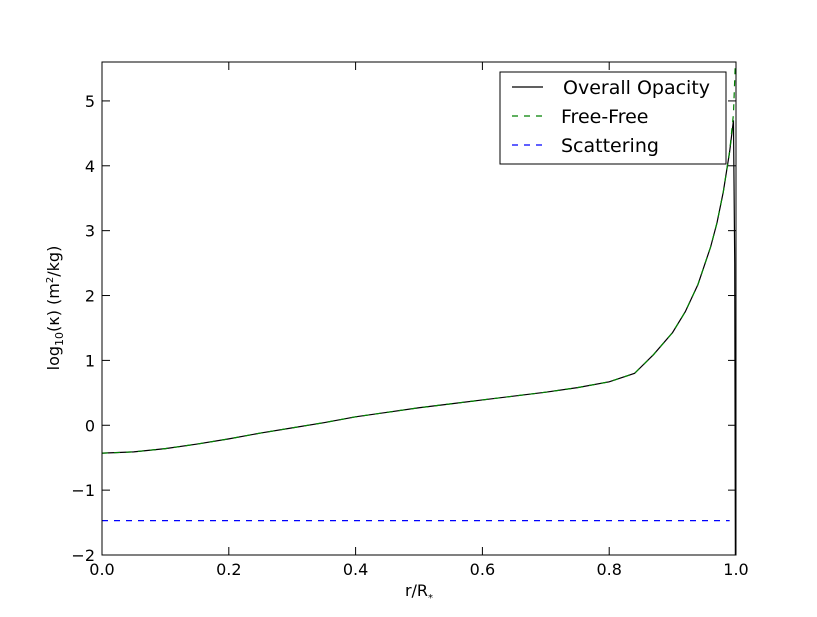 This screenshot has width=817, height=617. What do you see at coordinates (83, 490) in the screenshot?
I see `y-tick-label: −1` at bounding box center [83, 490].